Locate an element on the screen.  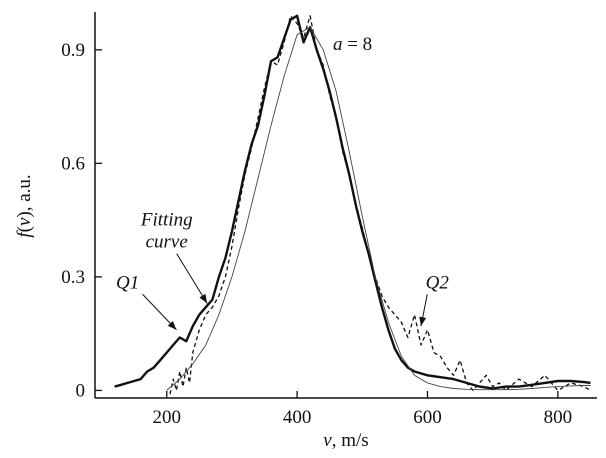
q1-arrow-head is located at coordinates (172, 325).